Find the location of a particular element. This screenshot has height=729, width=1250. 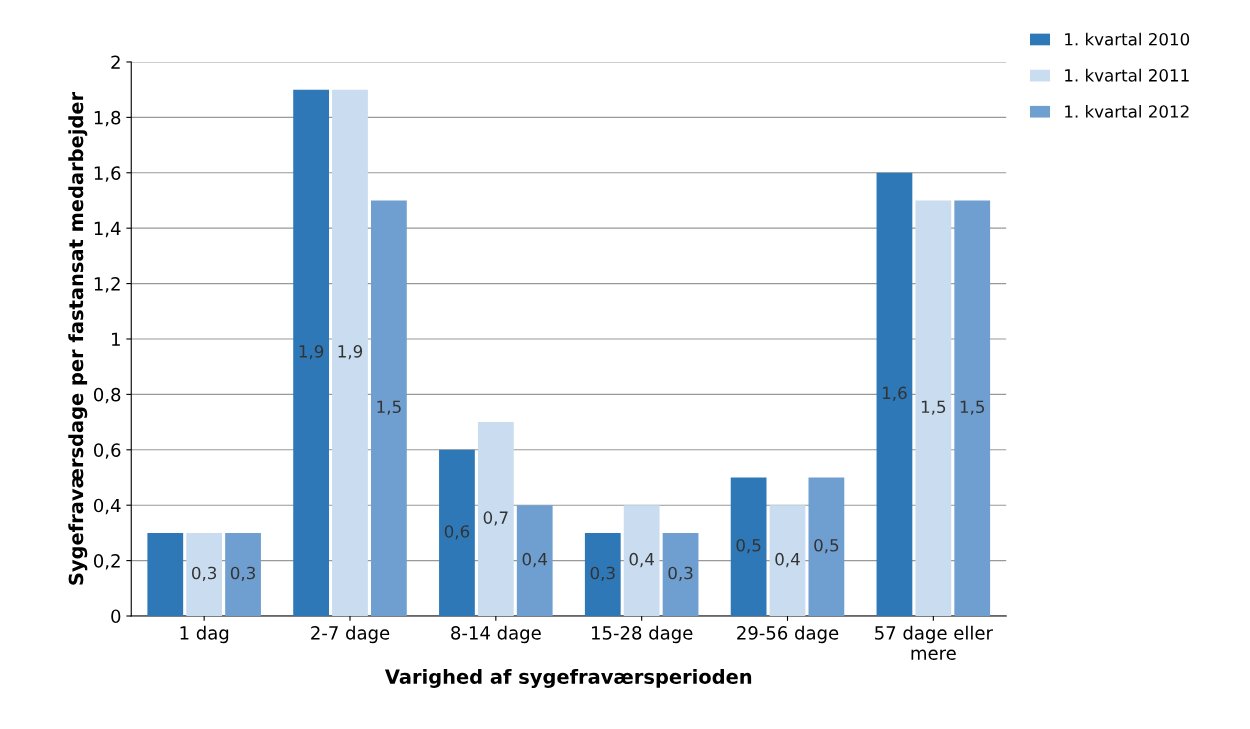

y-tick-label: 1,4 is located at coordinates (107, 229).